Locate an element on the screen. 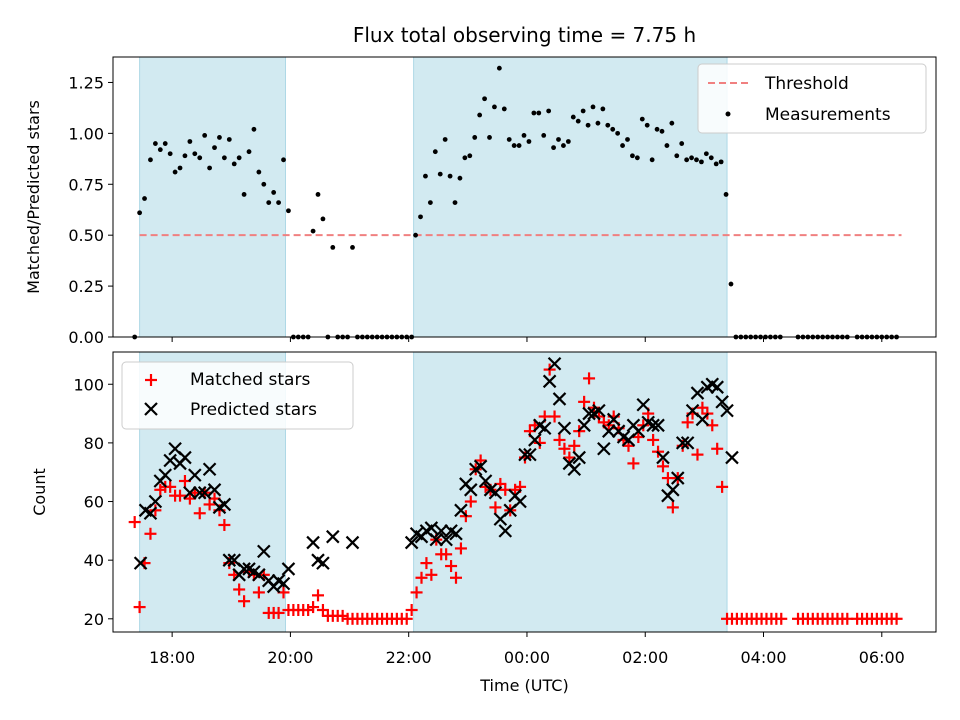  y-tick-label: 0.75 is located at coordinates (86, 184).